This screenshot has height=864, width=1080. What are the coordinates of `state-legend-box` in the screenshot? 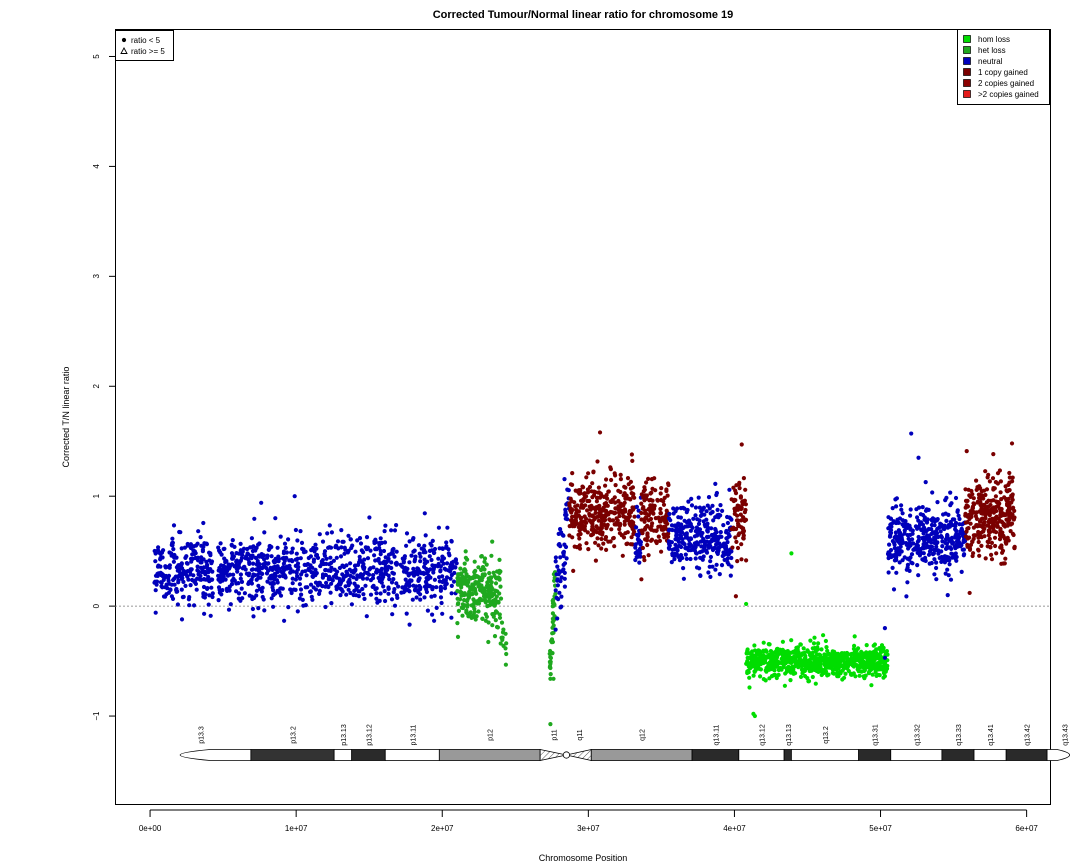 It's located at (1003, 67).